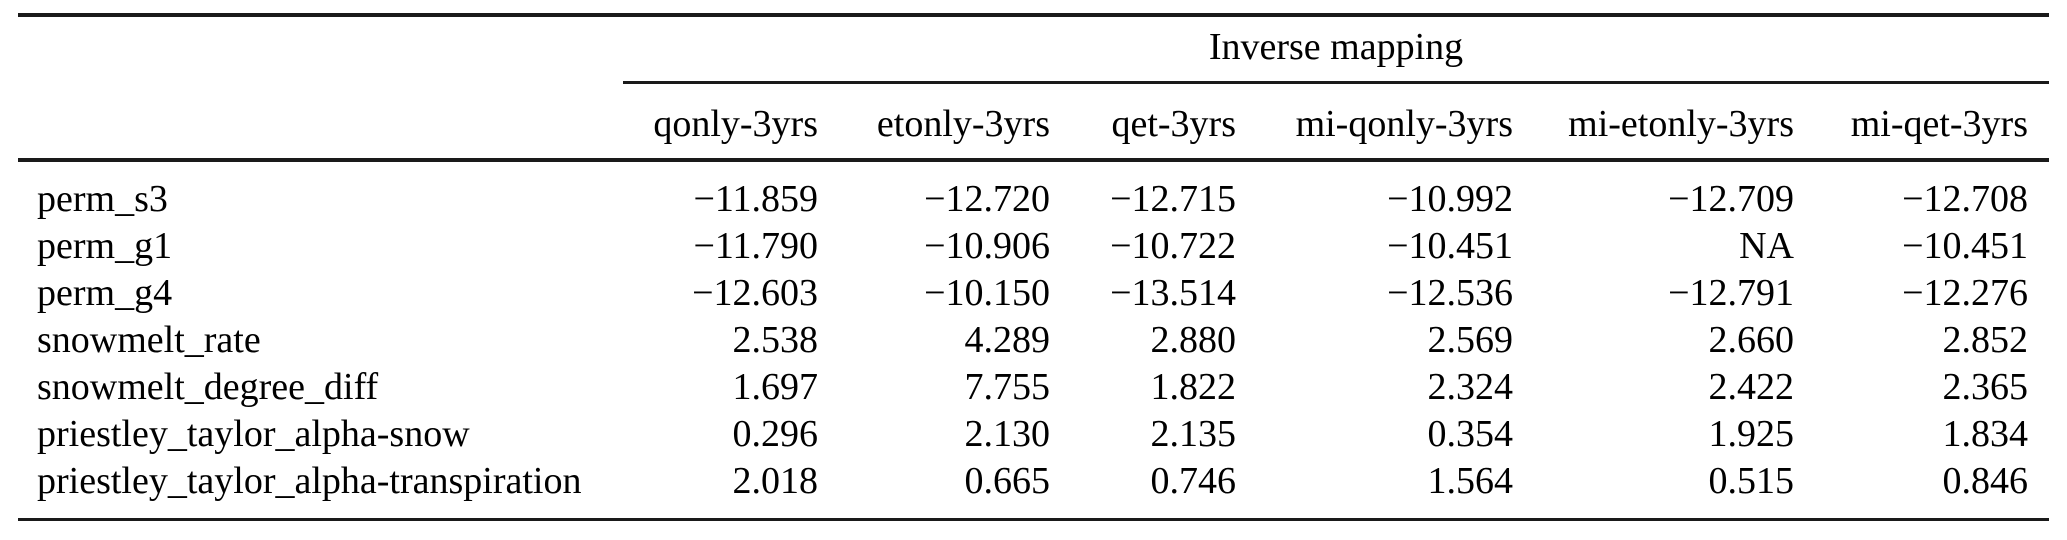 Image resolution: width=2067 pixels, height=540 pixels. What do you see at coordinates (1985, 387) in the screenshot?
I see `table-cell: 2.365` at bounding box center [1985, 387].